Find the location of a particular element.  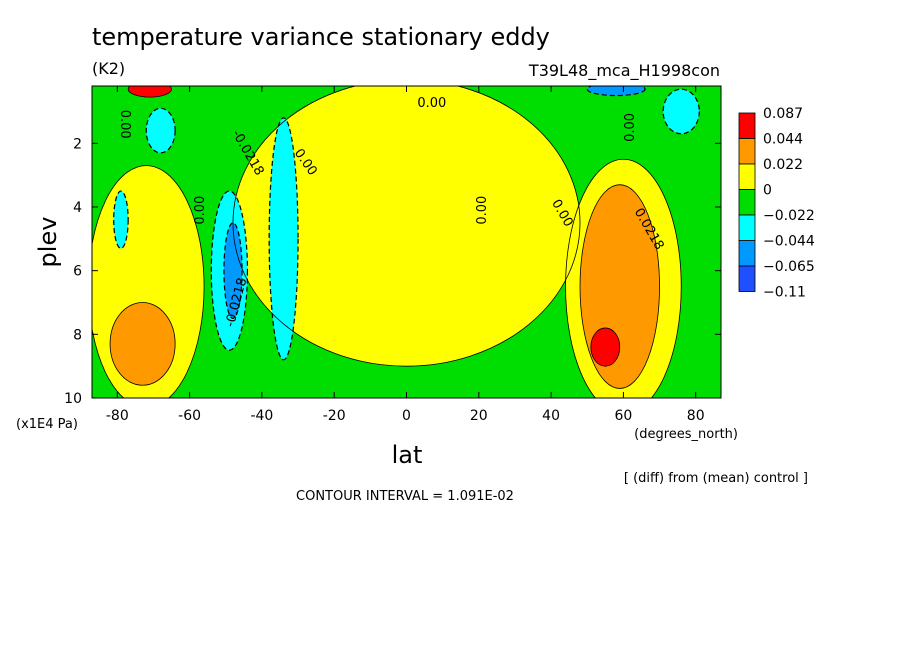

contour-label-0: 0.00 is located at coordinates (431, 103).